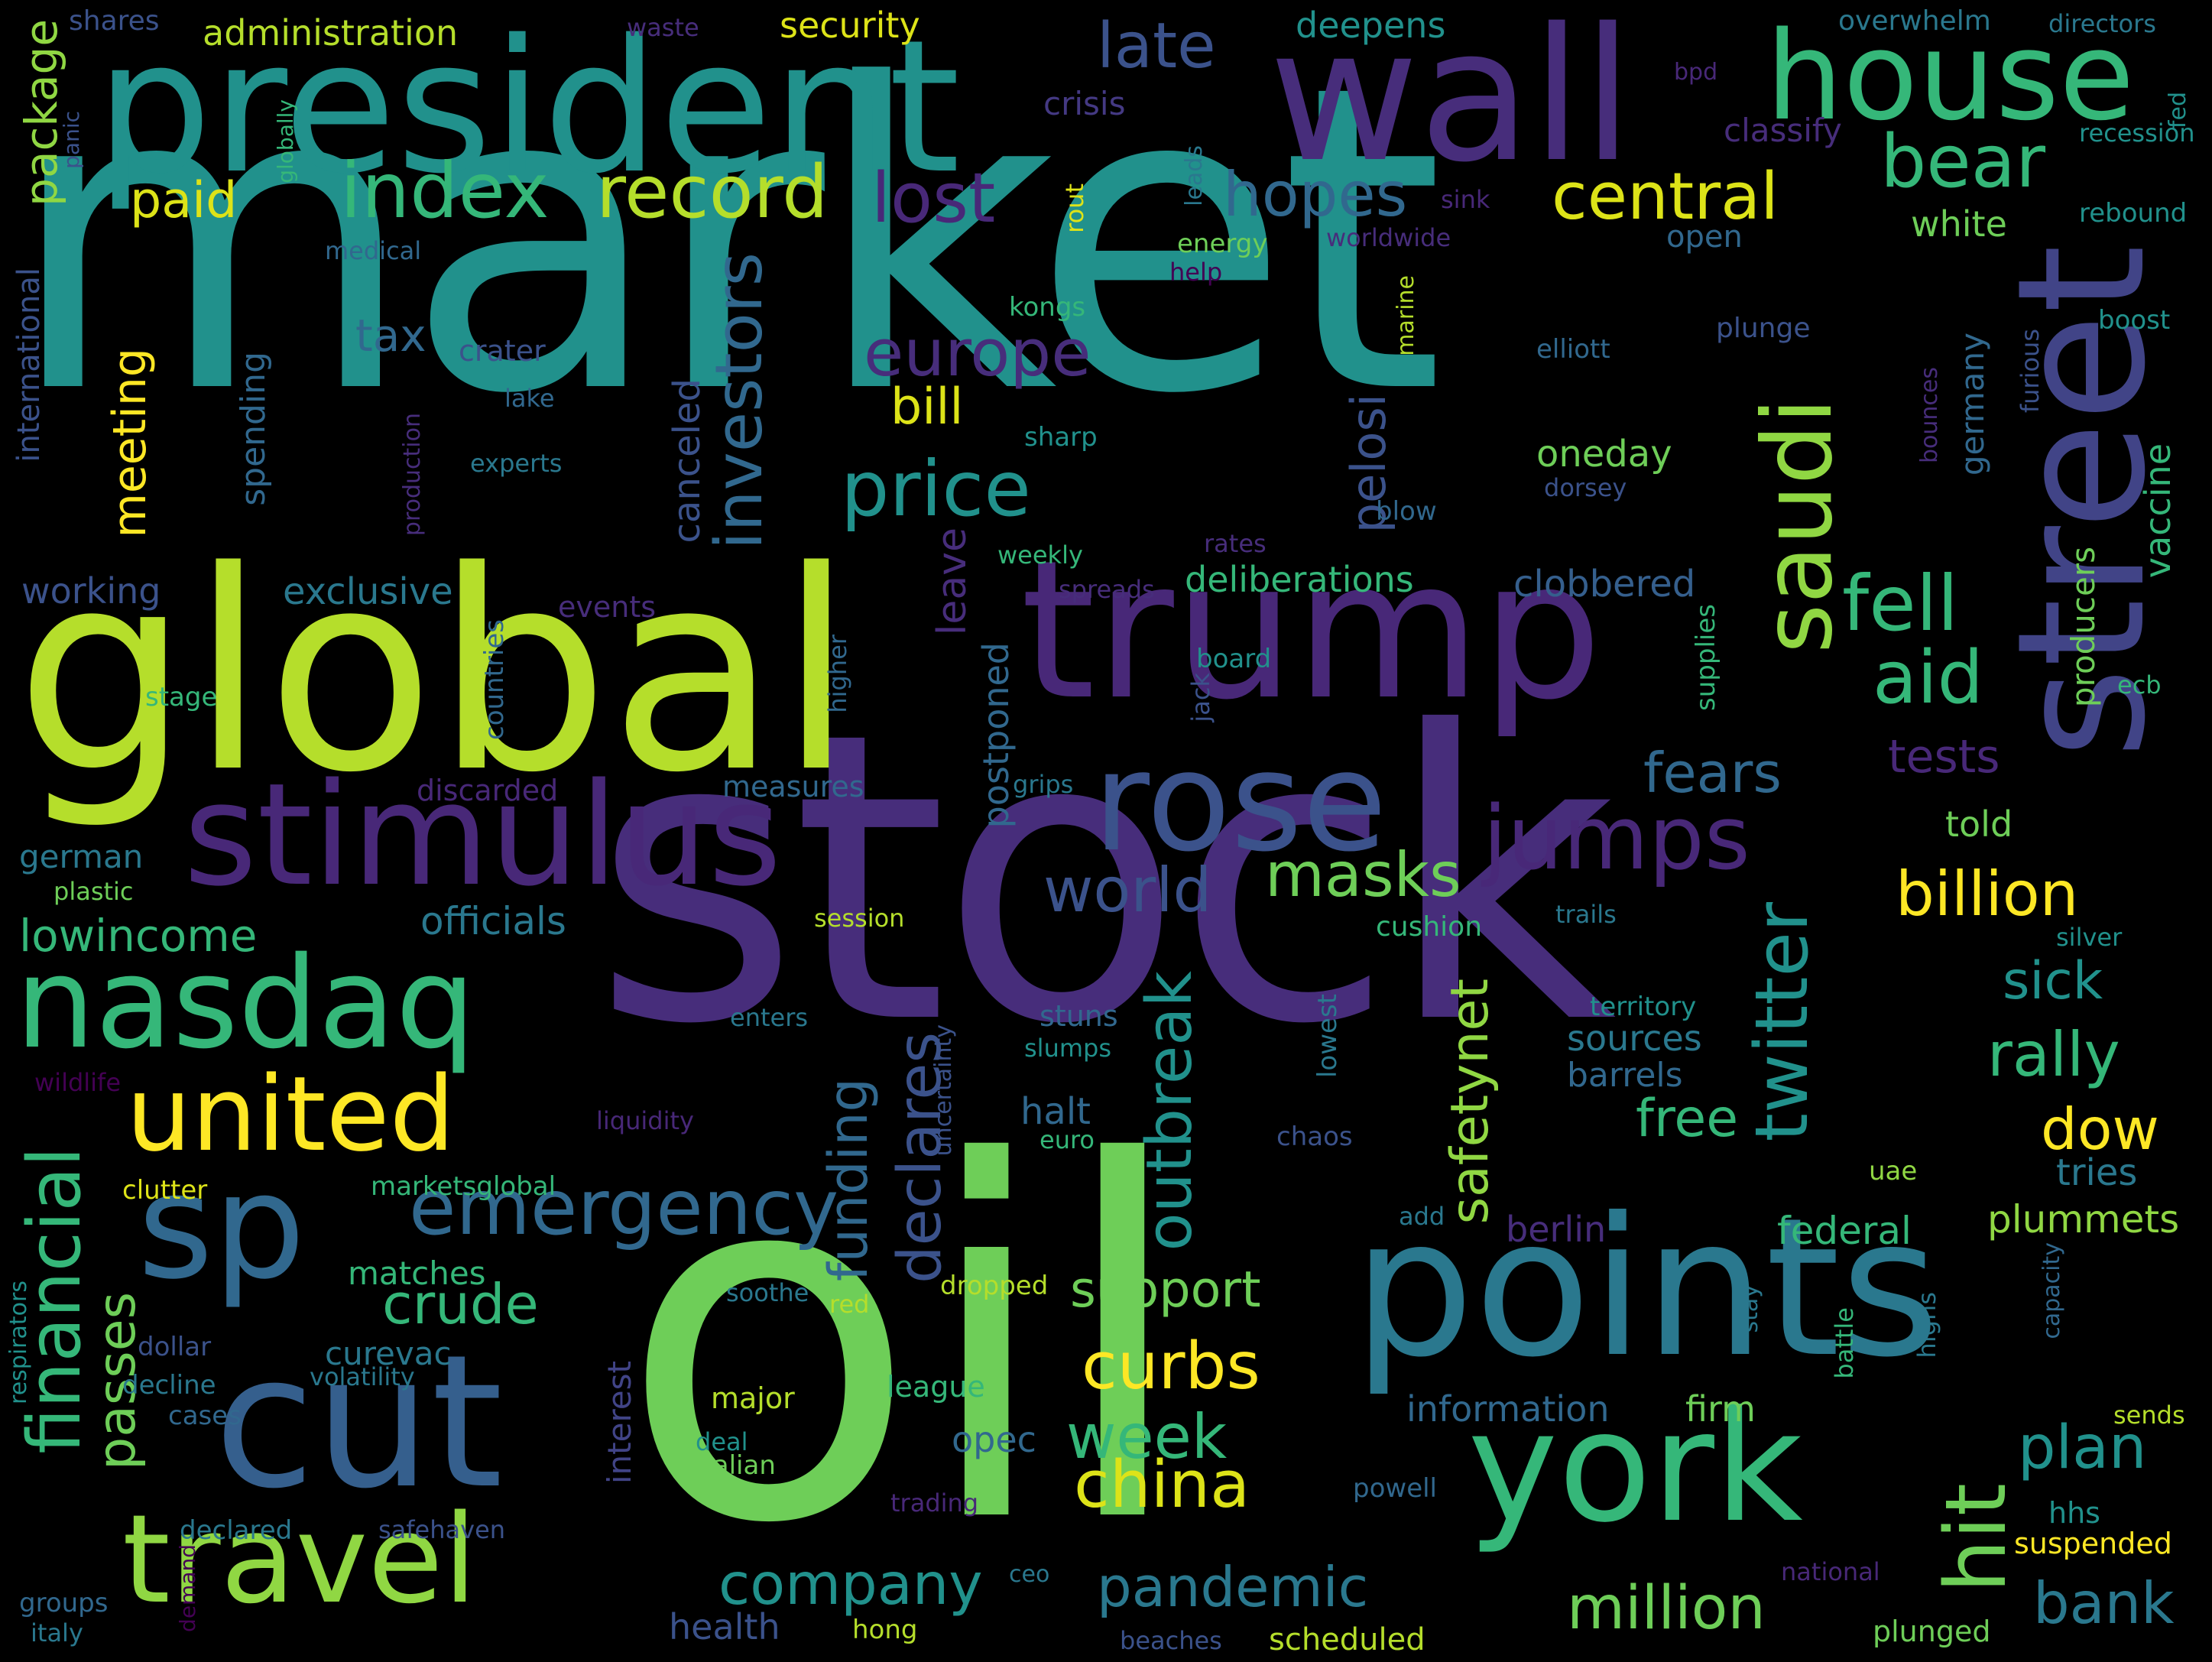  Describe the element at coordinates (175, 1347) in the screenshot. I see `word-dollar: dollar` at that location.